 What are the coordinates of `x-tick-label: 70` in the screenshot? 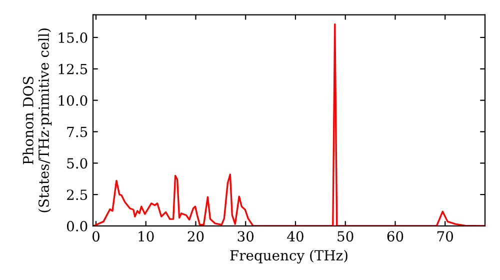 It's located at (445, 236).